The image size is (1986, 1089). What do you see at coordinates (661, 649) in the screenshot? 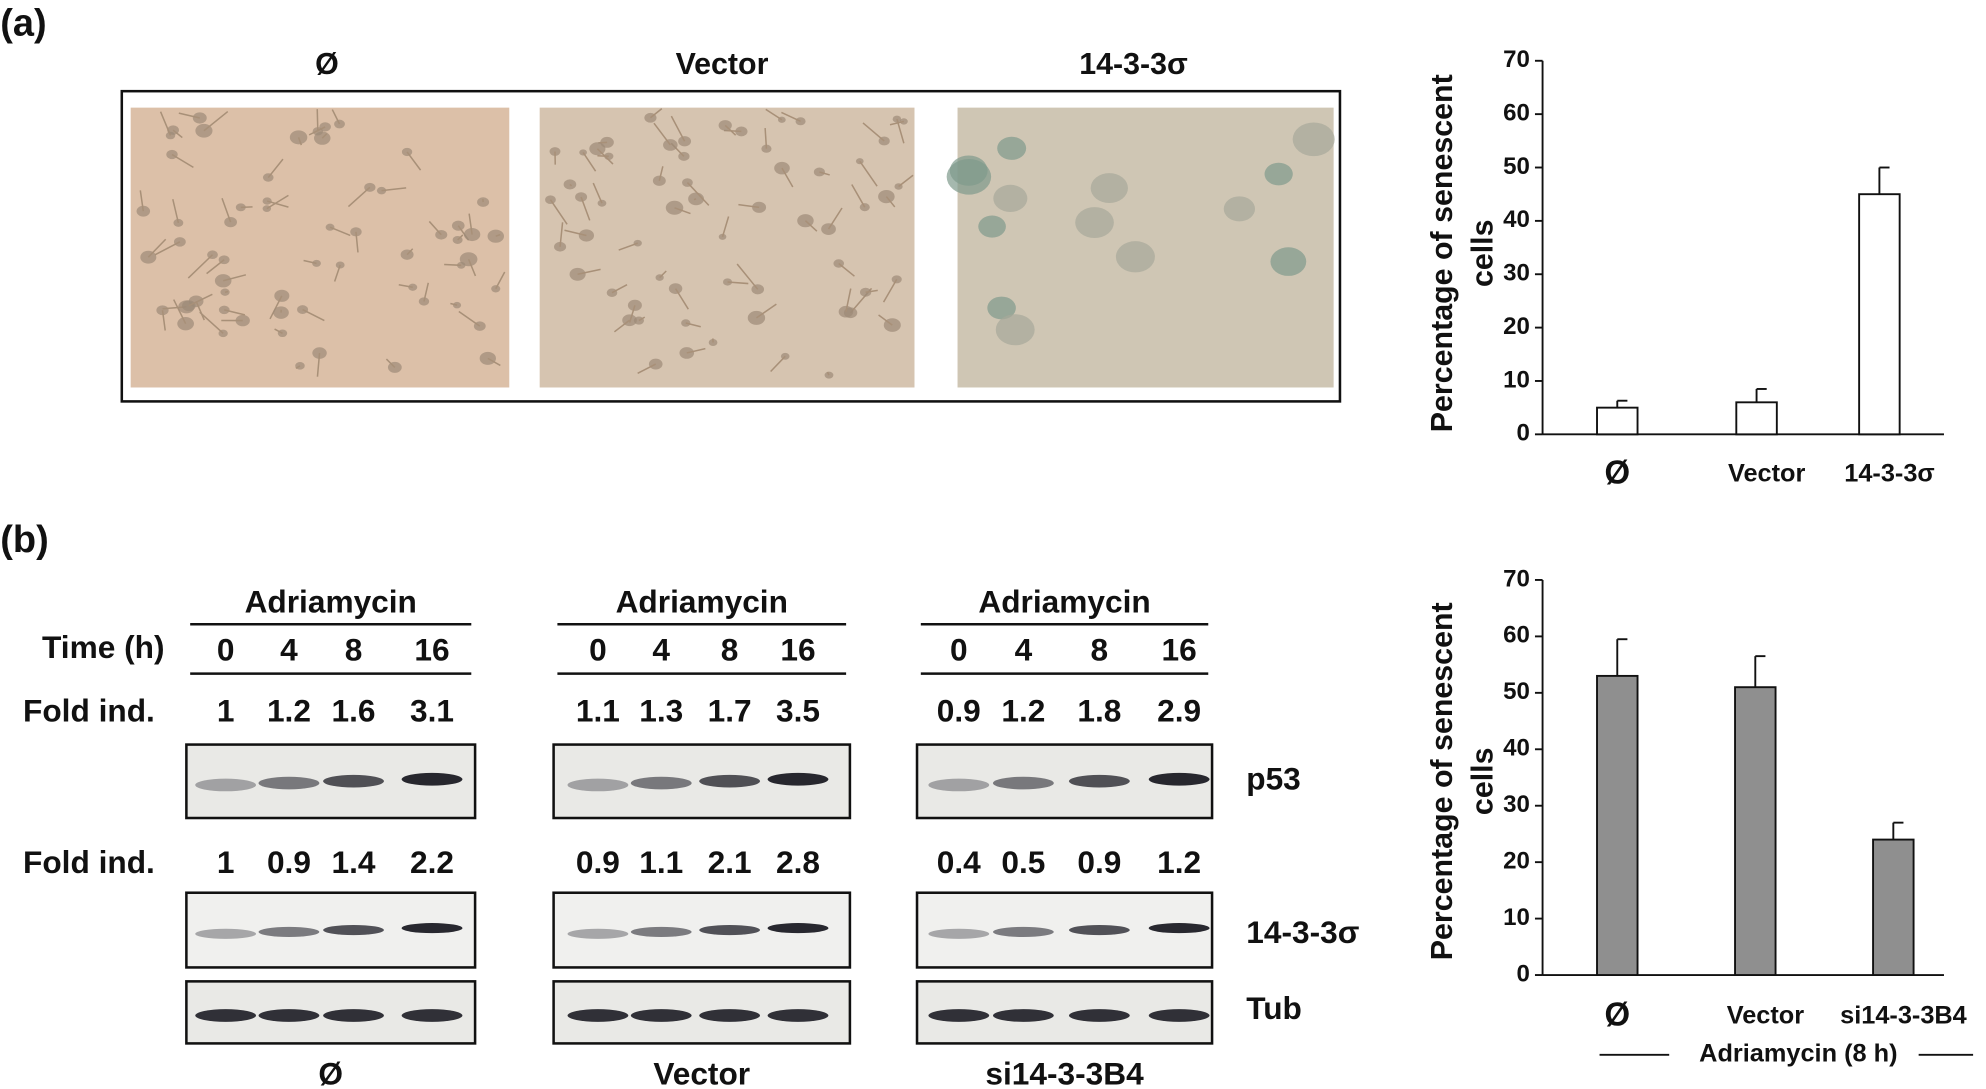
I see `time-value: 4` at bounding box center [661, 649].